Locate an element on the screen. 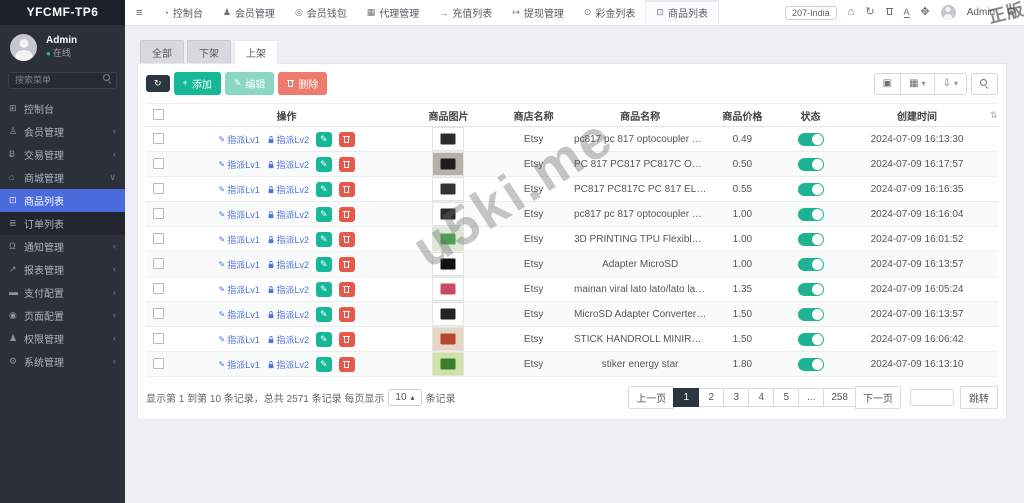  sidebar-menu-item: ▬ 支付配置 ‹ is located at coordinates (62, 292).